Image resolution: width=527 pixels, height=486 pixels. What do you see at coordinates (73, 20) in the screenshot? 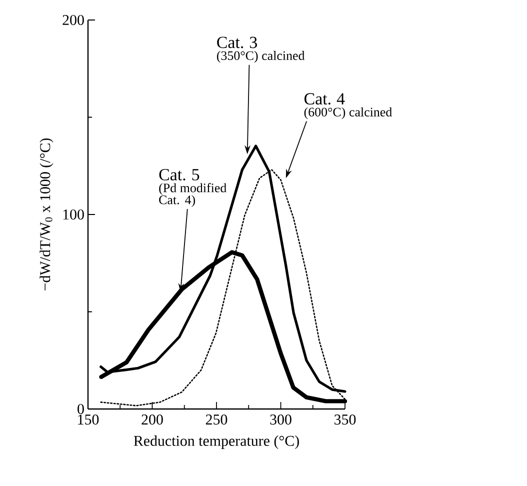
I see `y-tick-label: 200` at bounding box center [73, 20].